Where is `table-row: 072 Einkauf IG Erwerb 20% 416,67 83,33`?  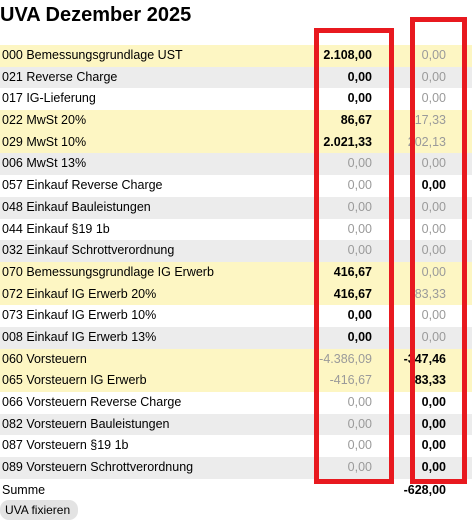 table-row: 072 Einkauf IG Erwerb 20% 416,67 83,33 is located at coordinates (236, 294).